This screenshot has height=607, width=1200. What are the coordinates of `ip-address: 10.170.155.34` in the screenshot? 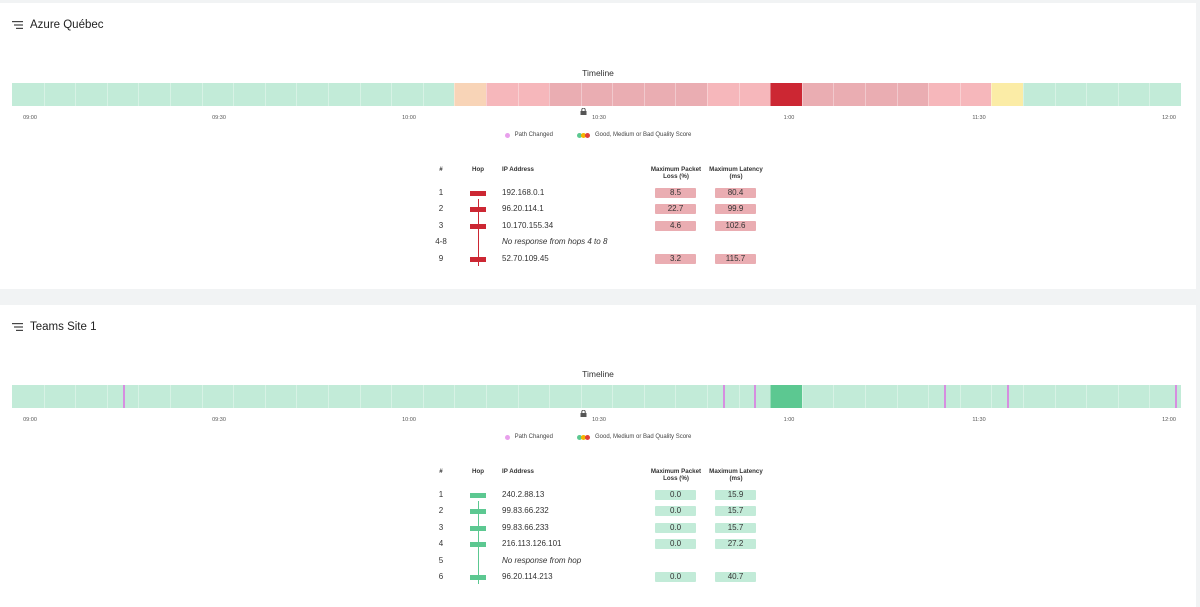 It's located at (528, 225).